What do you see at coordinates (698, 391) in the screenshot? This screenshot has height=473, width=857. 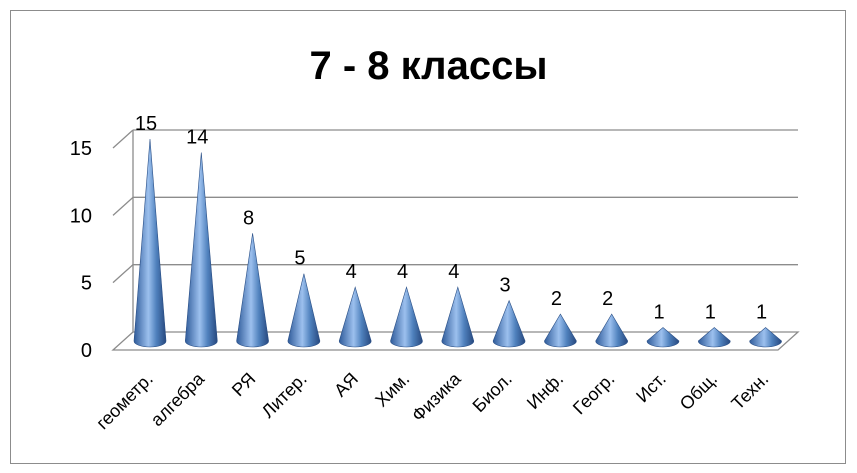 I see `x-tick-label: Общ.` at bounding box center [698, 391].